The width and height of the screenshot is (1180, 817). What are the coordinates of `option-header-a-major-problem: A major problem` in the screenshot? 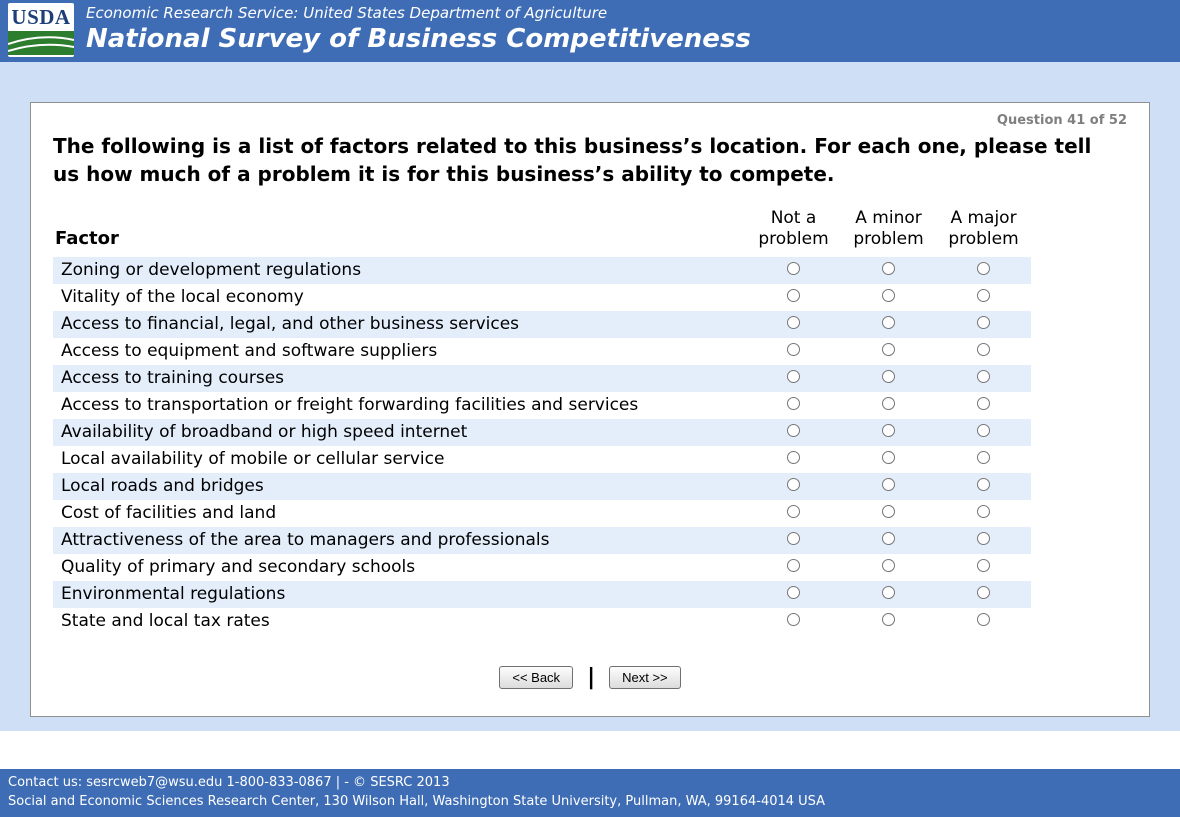 It's located at (983, 229).